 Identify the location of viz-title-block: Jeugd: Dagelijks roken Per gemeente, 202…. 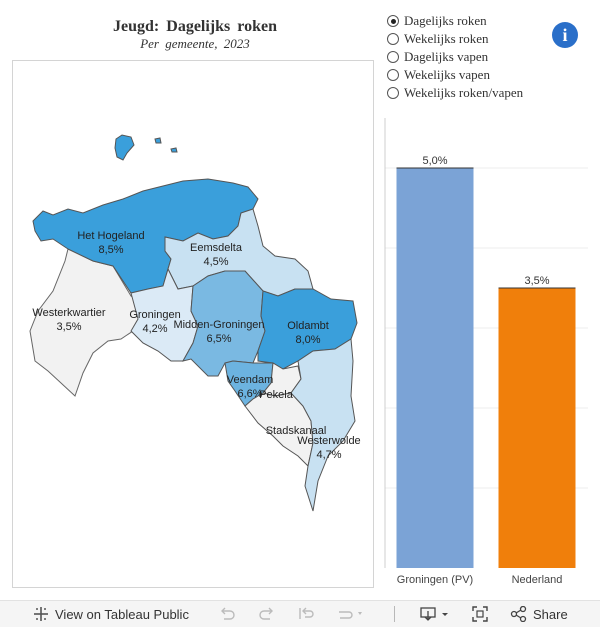
(195, 35).